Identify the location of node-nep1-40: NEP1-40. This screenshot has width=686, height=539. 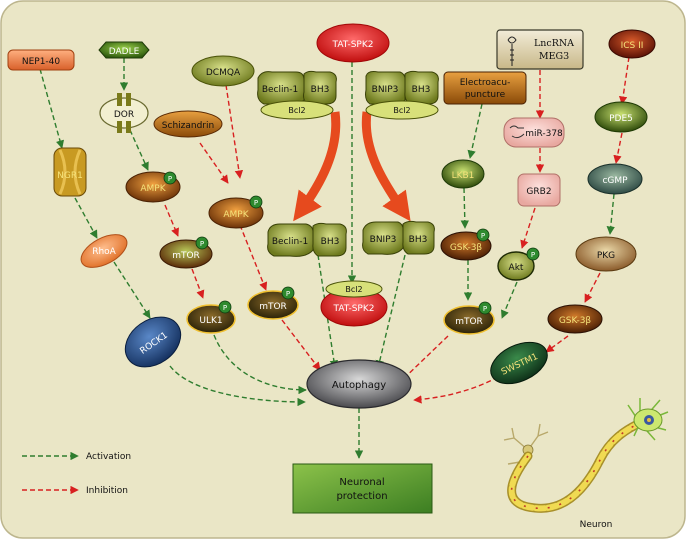
(41, 60).